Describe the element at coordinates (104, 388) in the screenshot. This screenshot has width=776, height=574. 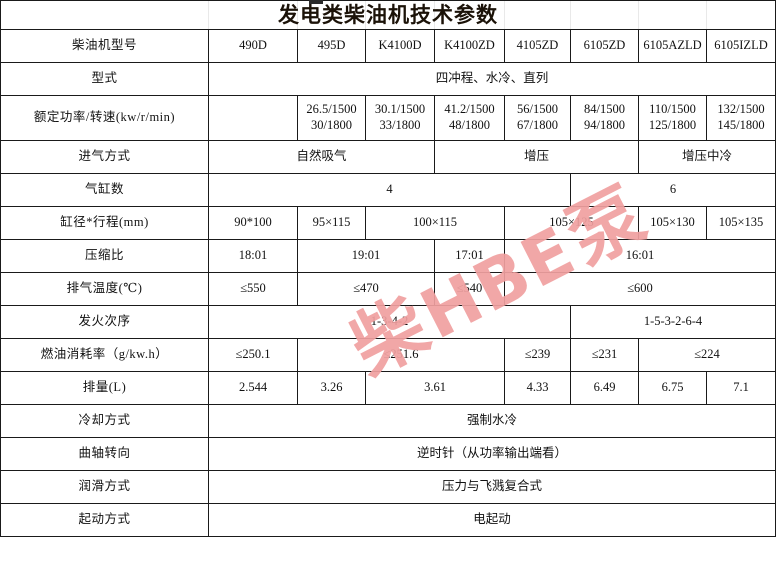
I see `row-label: 排量(L)` at that location.